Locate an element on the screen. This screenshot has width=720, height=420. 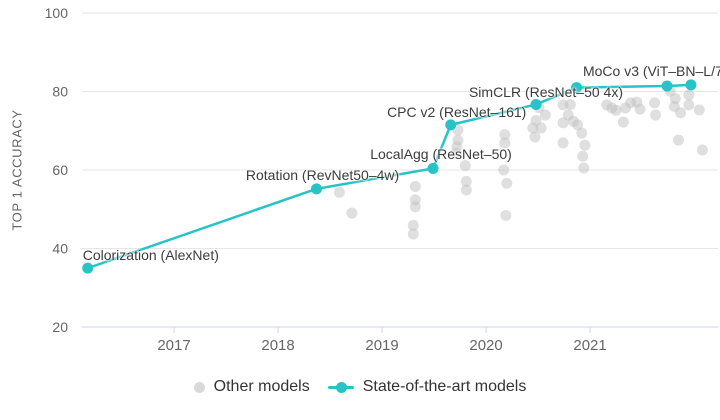
y-tick-label: 80 is located at coordinates (60, 92).